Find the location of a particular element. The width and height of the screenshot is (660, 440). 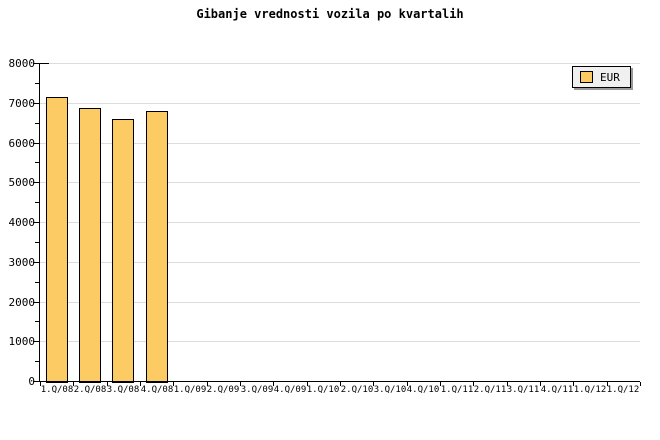

x-axis-label: 3.Q/08 is located at coordinates (123, 390).